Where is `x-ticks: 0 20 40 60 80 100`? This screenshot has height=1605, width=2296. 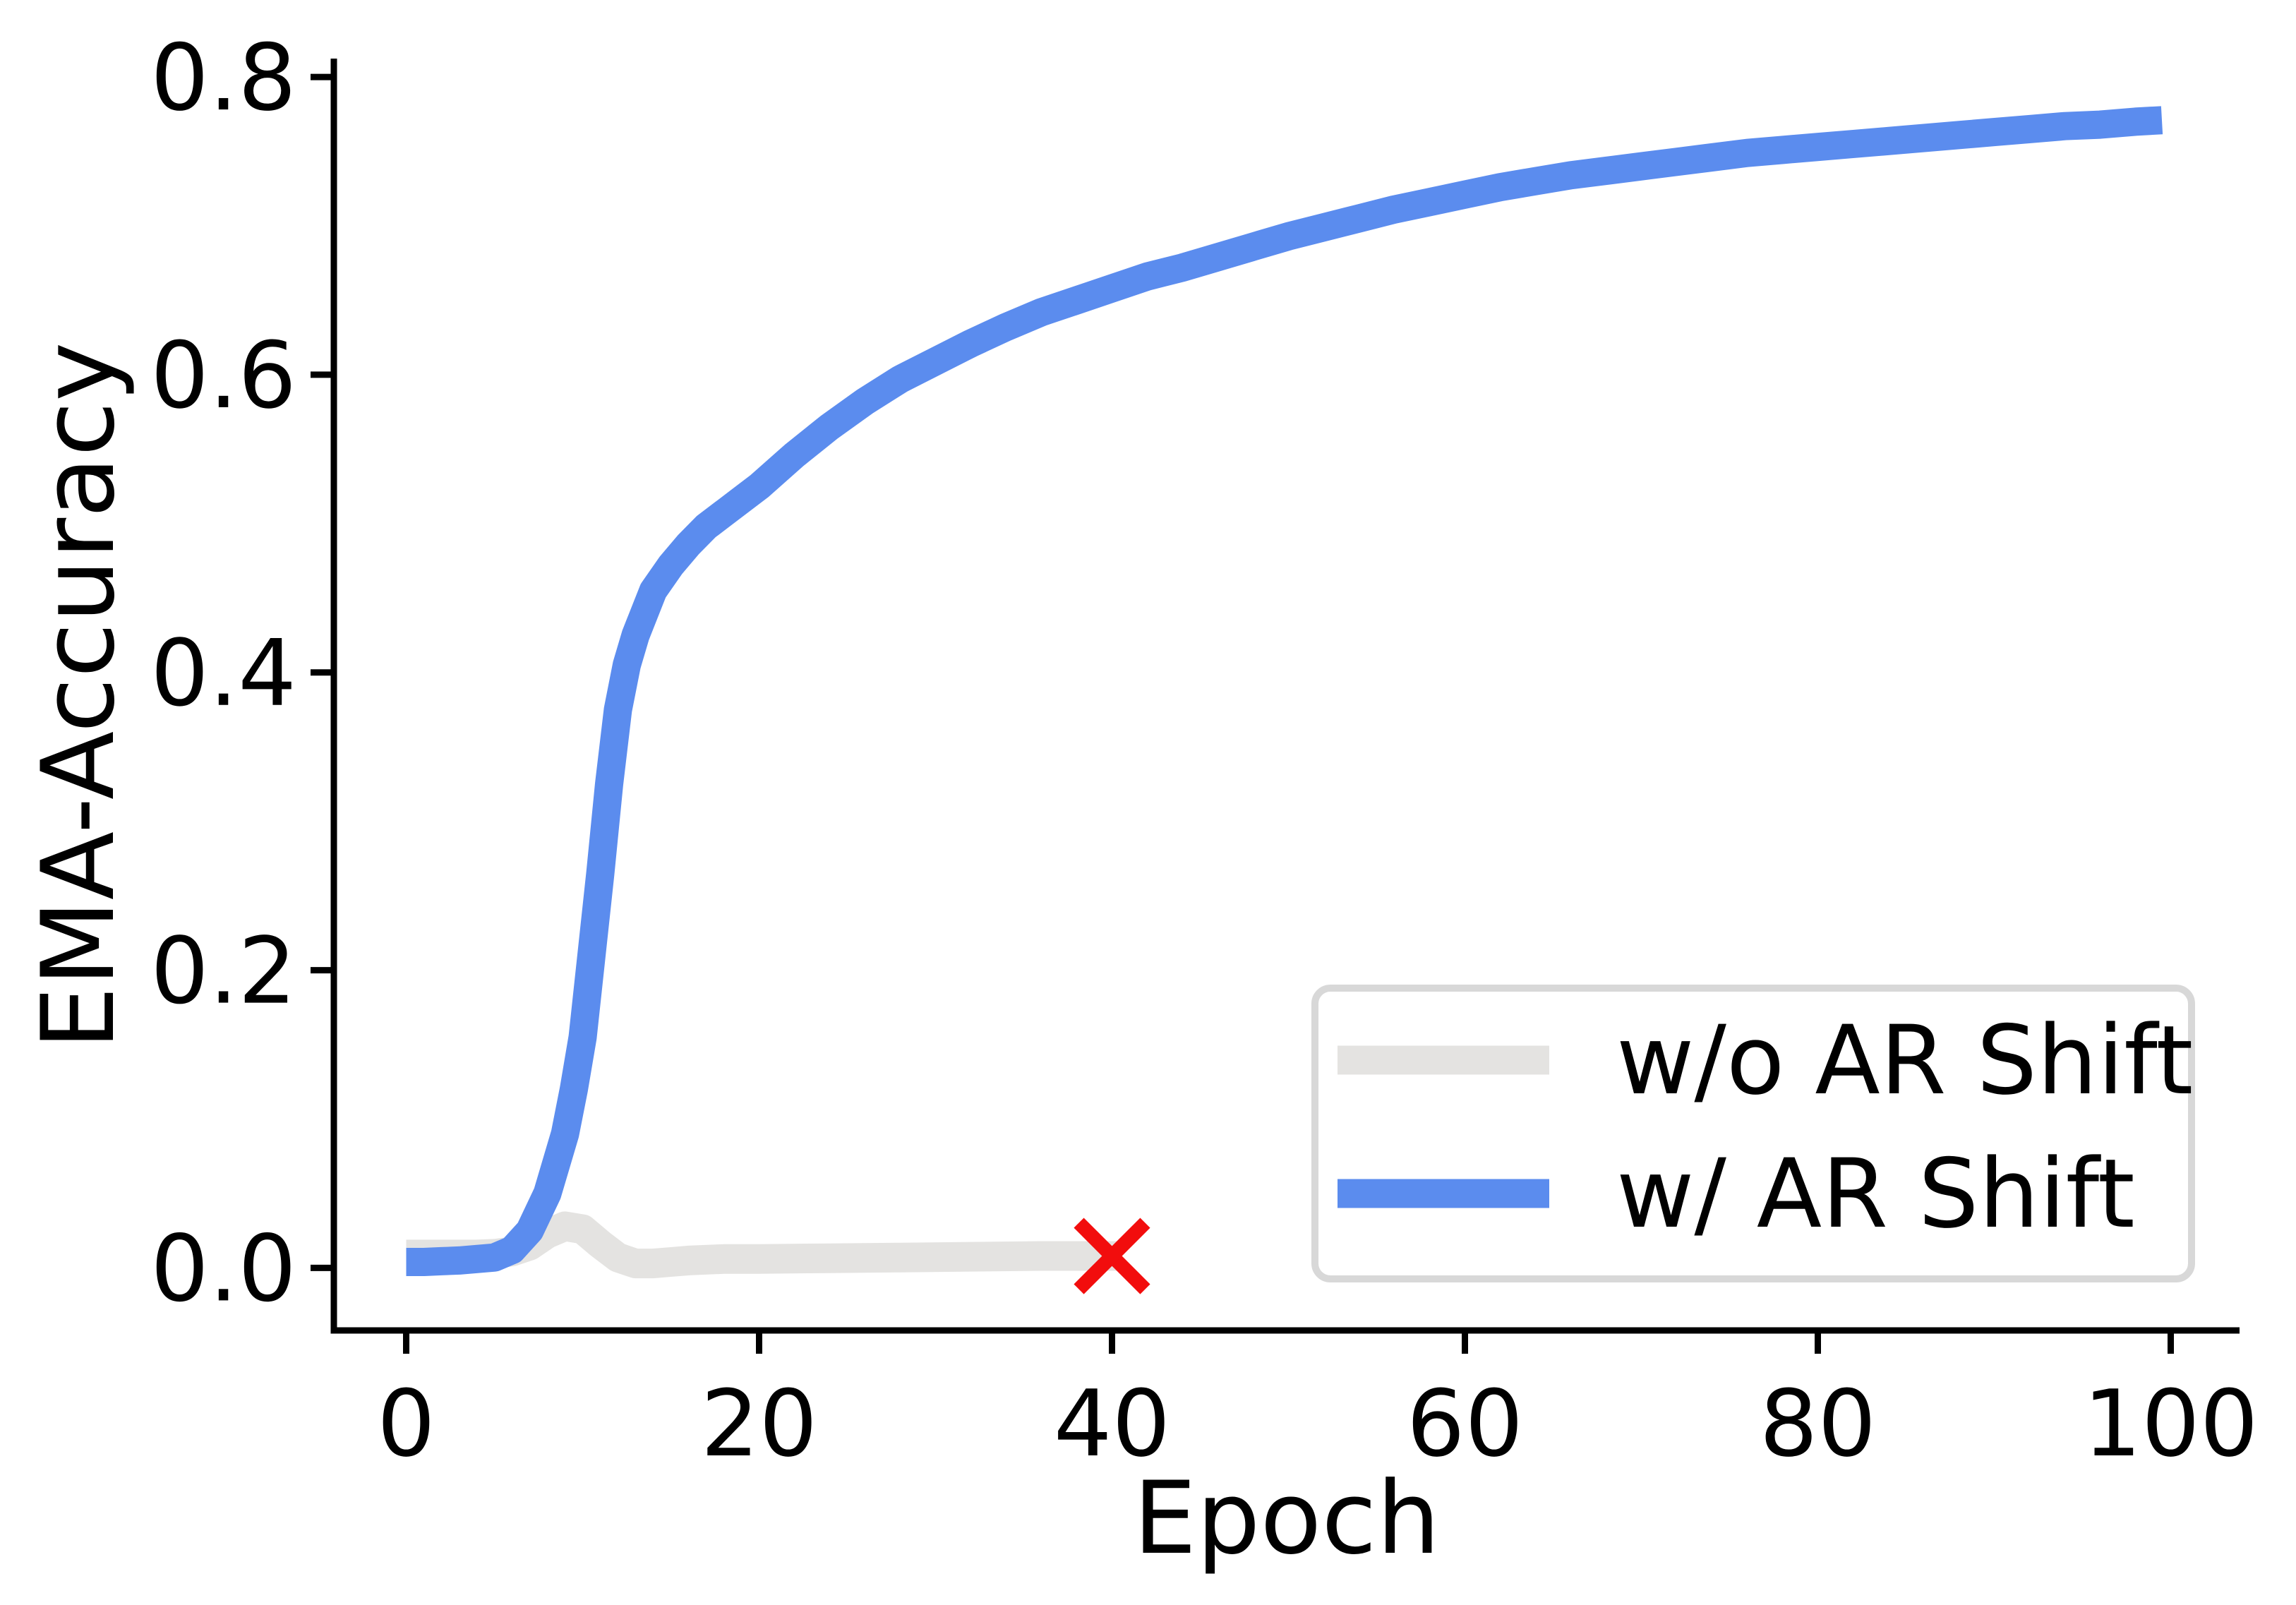
x-ticks: 0 20 40 60 80 100 is located at coordinates (1318, 1403).